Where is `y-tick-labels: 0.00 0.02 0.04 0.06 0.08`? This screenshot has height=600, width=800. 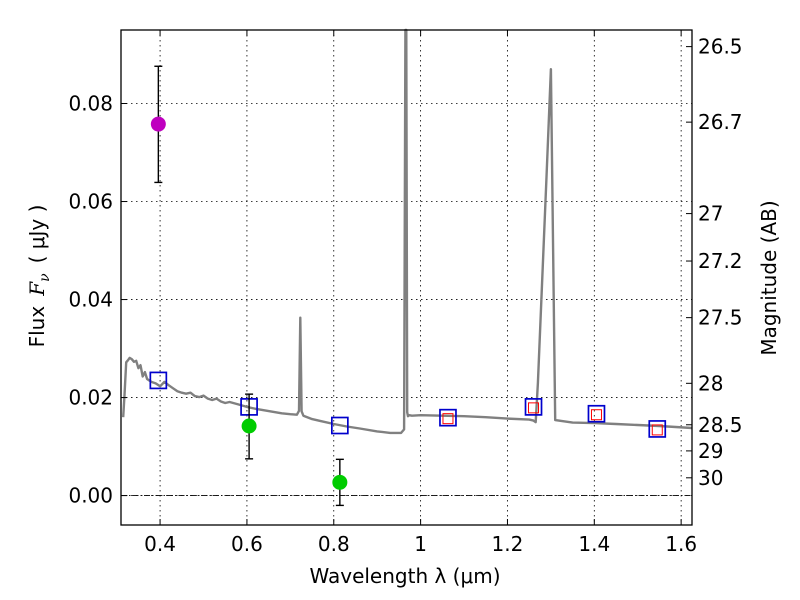
y-tick-labels: 0.00 0.02 0.04 0.06 0.08 is located at coordinates (90, 300).